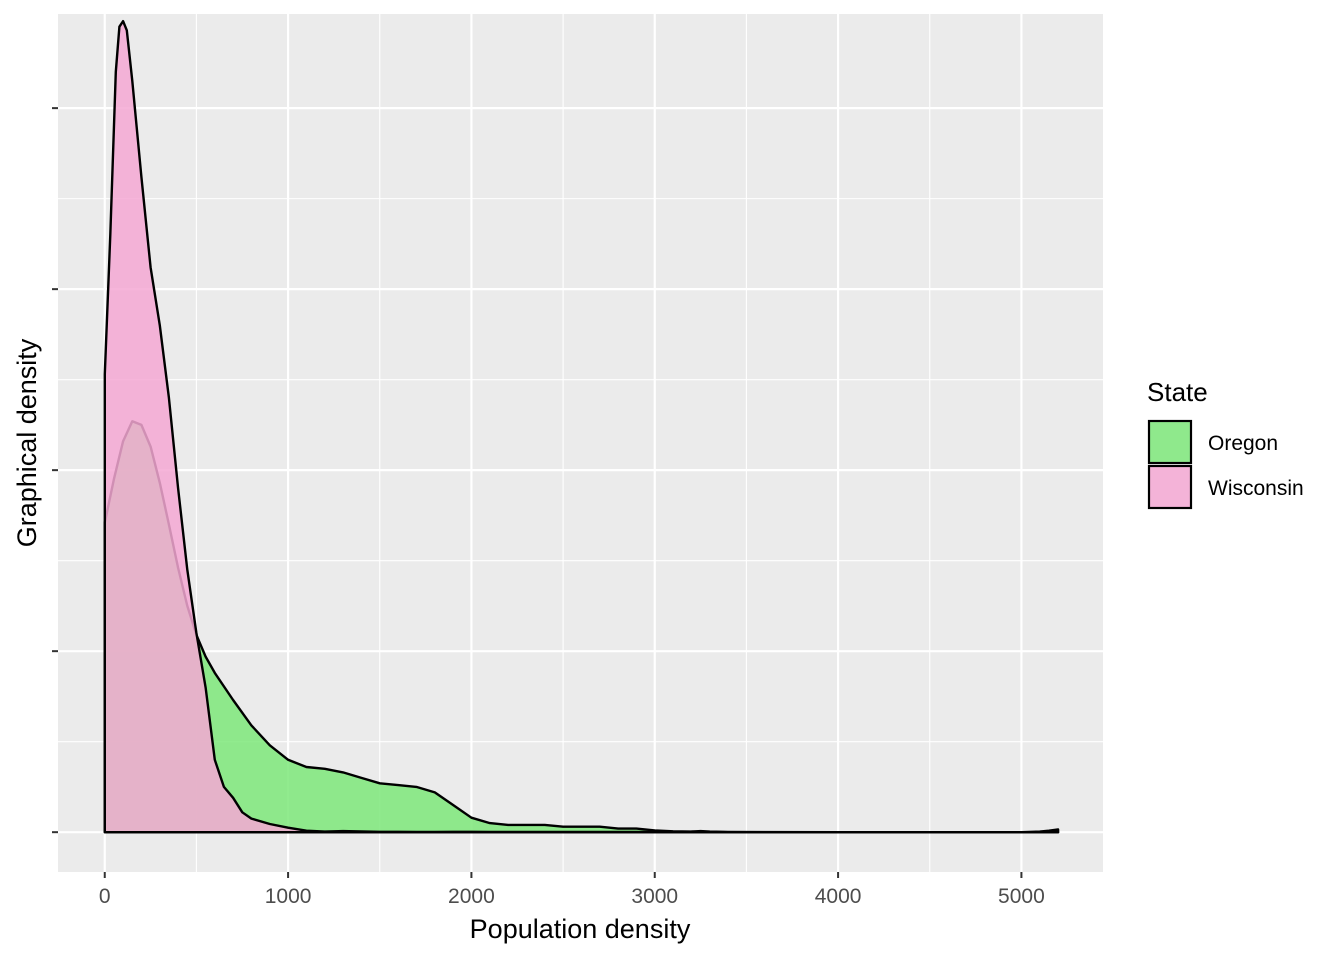 The height and width of the screenshot is (960, 1344). Describe the element at coordinates (1021, 896) in the screenshot. I see `x-tick-label: 5000` at that location.